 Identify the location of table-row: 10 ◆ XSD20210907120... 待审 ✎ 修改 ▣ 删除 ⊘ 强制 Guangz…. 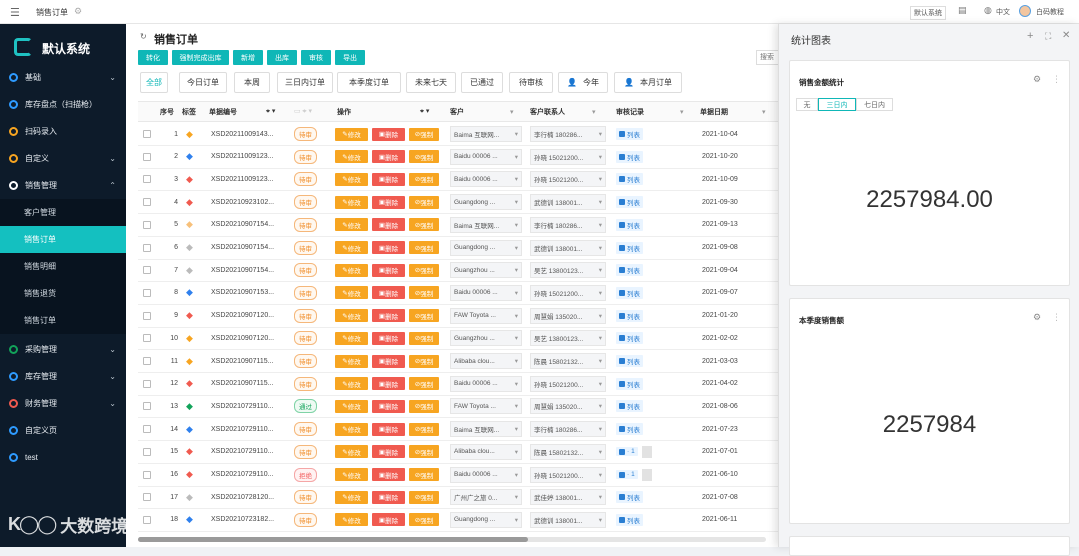
(458, 339).